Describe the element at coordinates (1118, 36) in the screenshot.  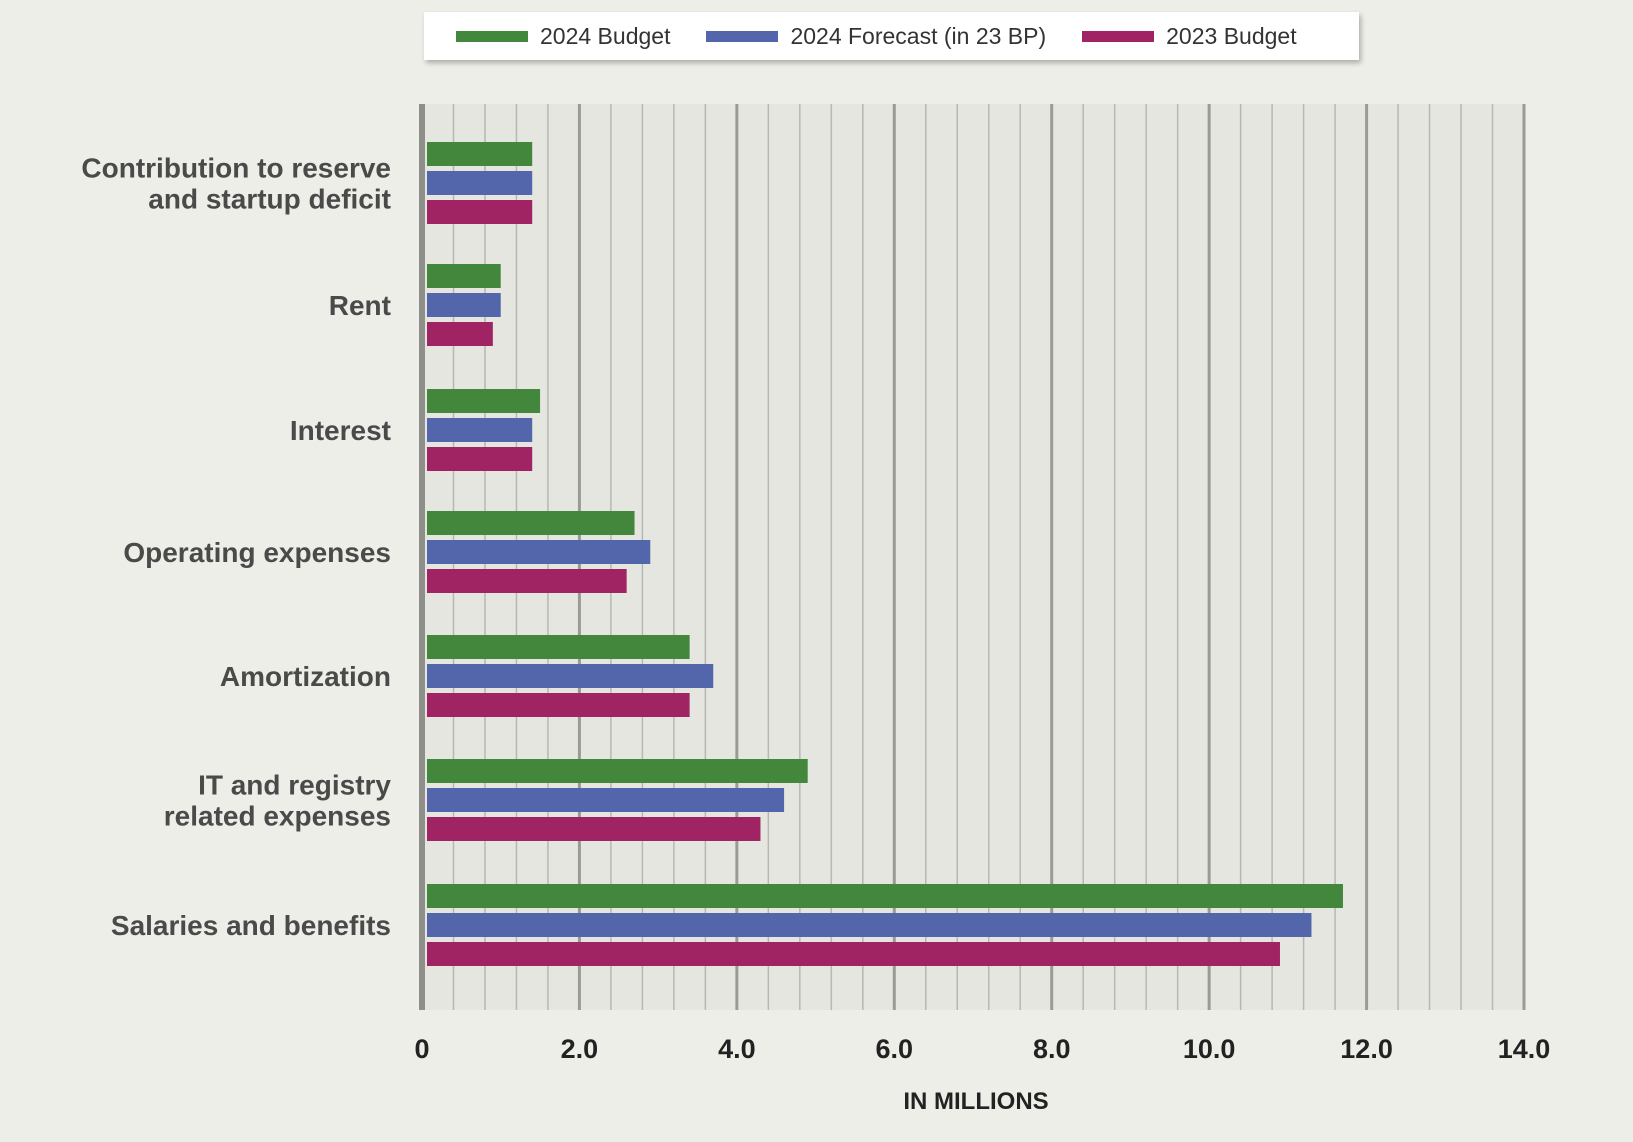
I see `legend-swatch-2023-budget` at that location.